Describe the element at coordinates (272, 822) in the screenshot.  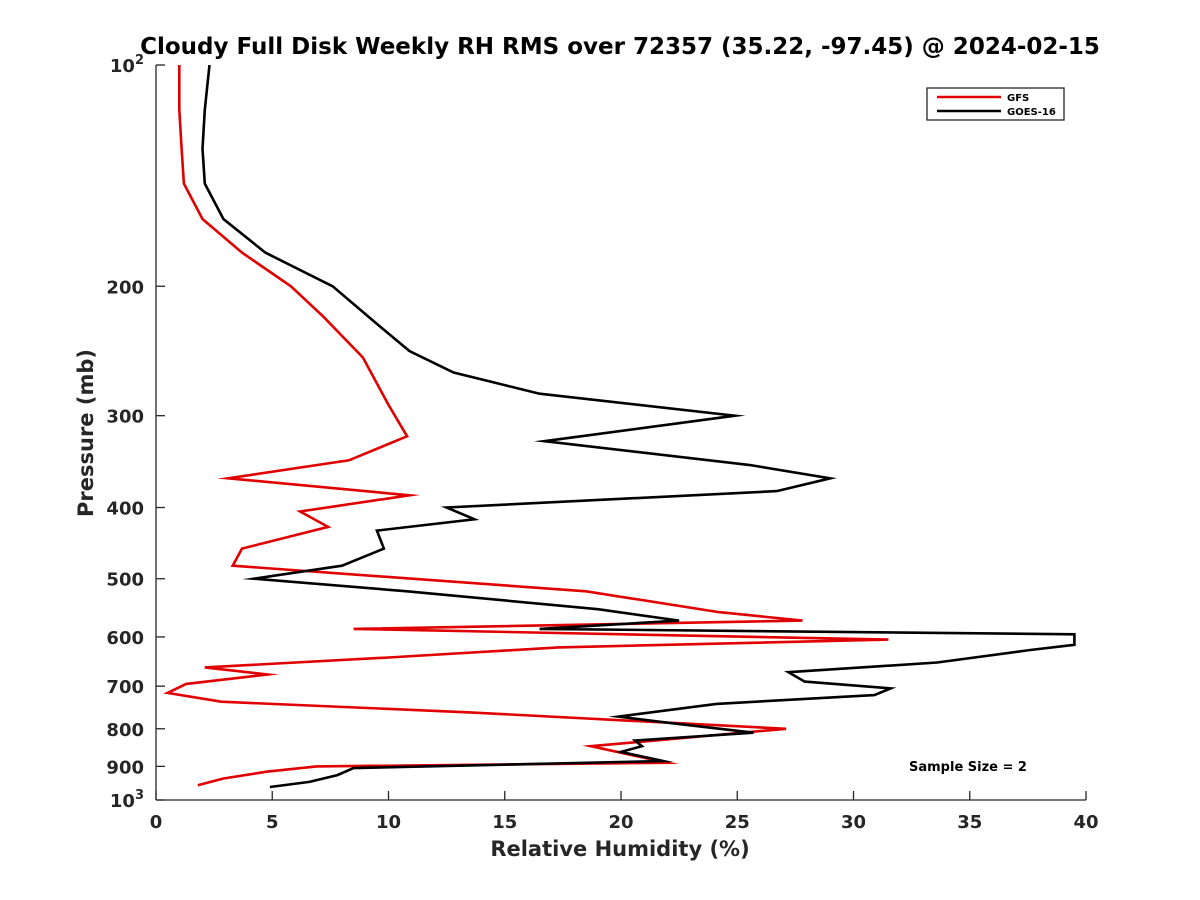
I see `x-tick-label: 5` at that location.